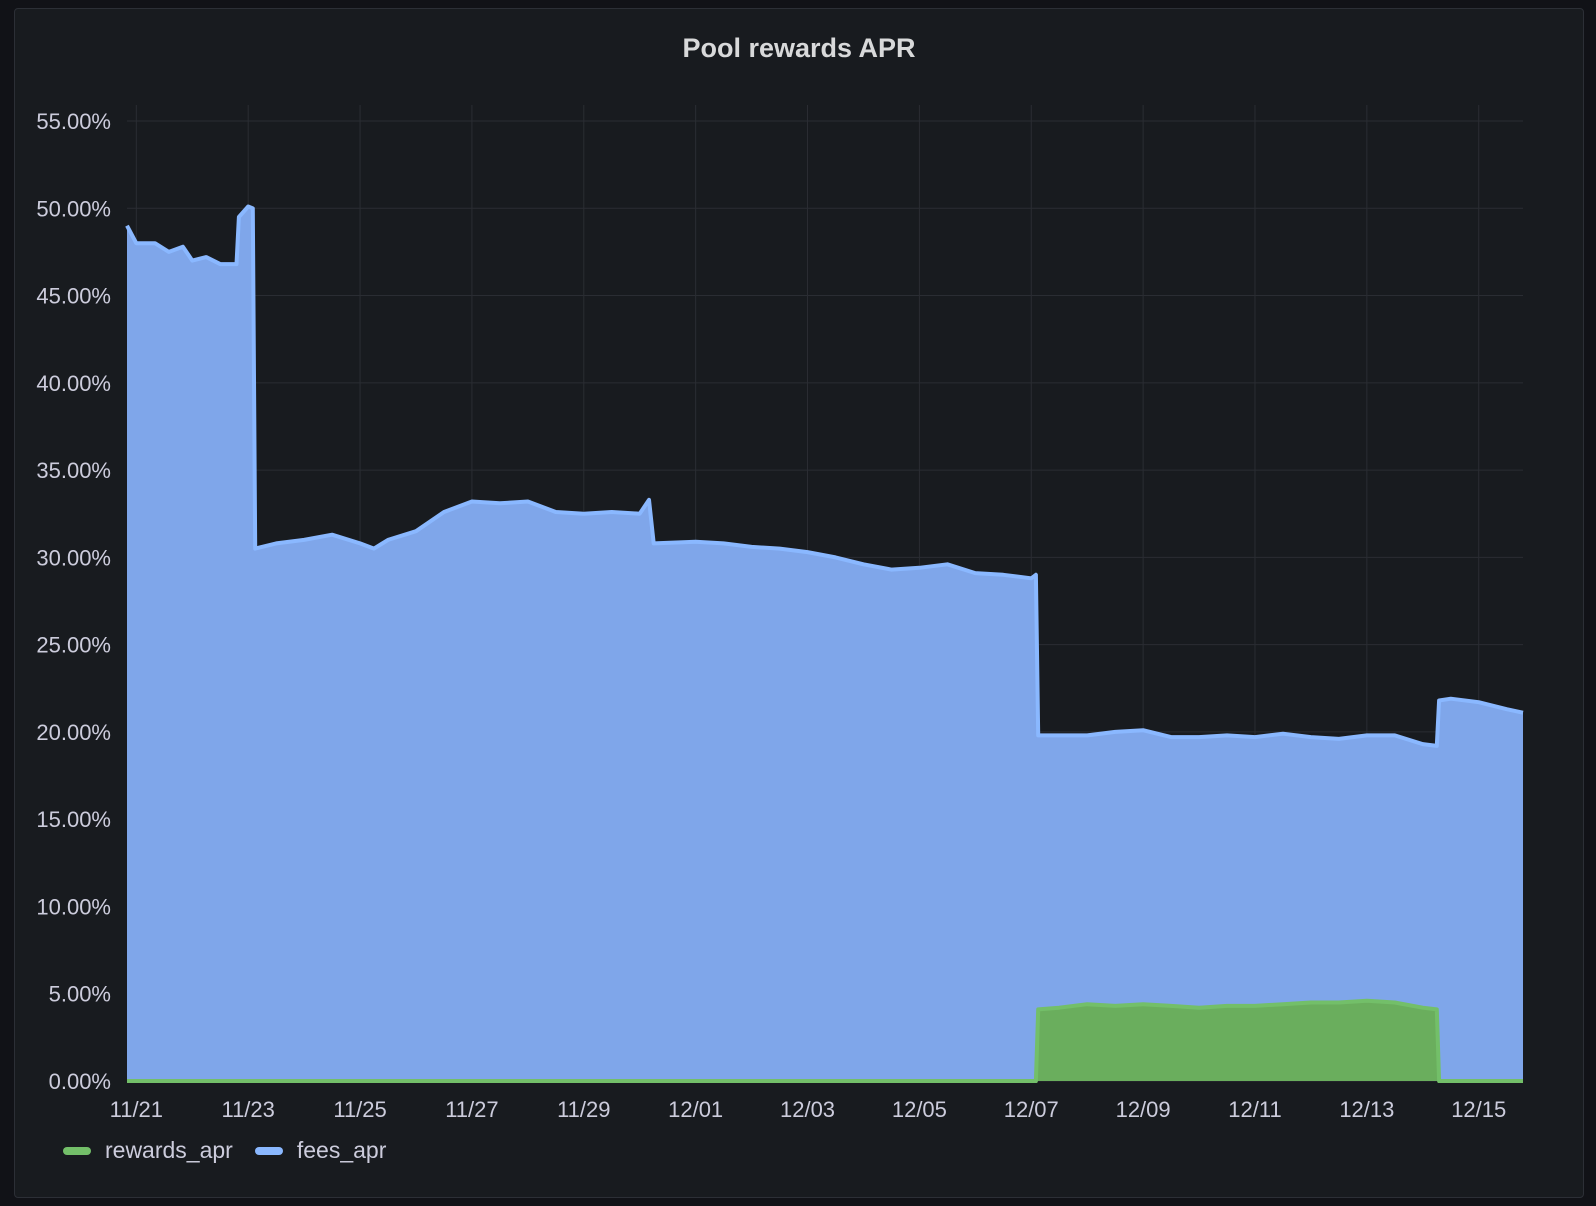 Image resolution: width=1596 pixels, height=1206 pixels. I want to click on x-tick-label: 12/07, so click(1031, 1109).